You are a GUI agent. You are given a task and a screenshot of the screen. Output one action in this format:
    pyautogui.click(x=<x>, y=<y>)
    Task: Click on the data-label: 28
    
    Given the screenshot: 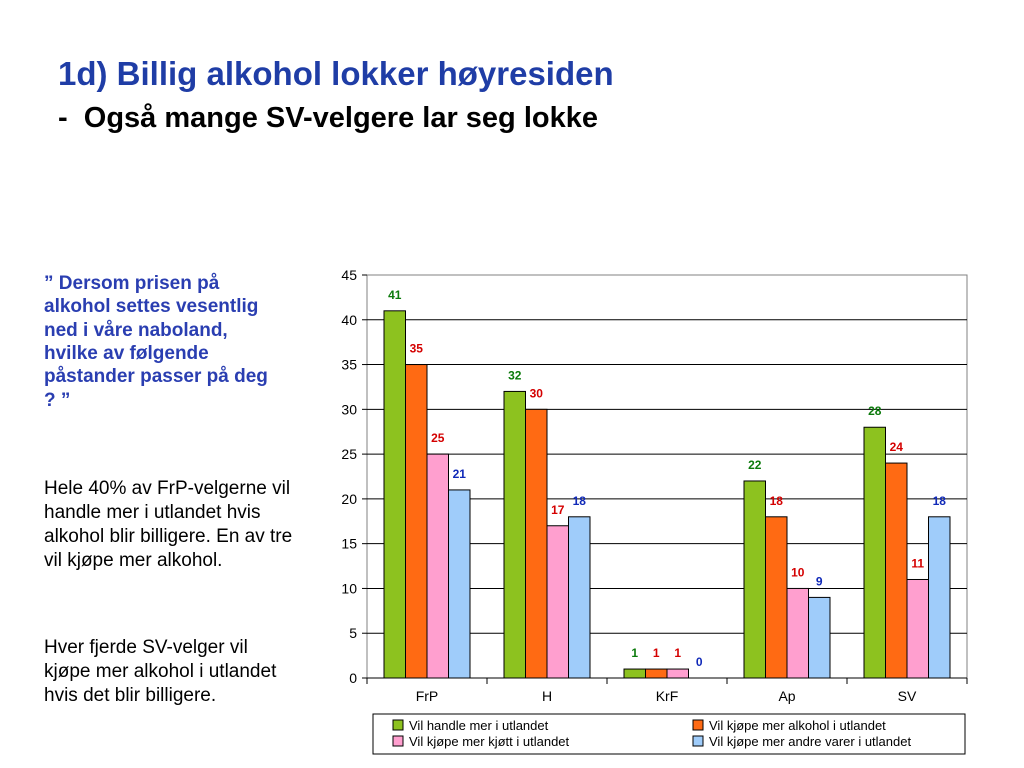 What is the action you would take?
    pyautogui.click(x=875, y=411)
    